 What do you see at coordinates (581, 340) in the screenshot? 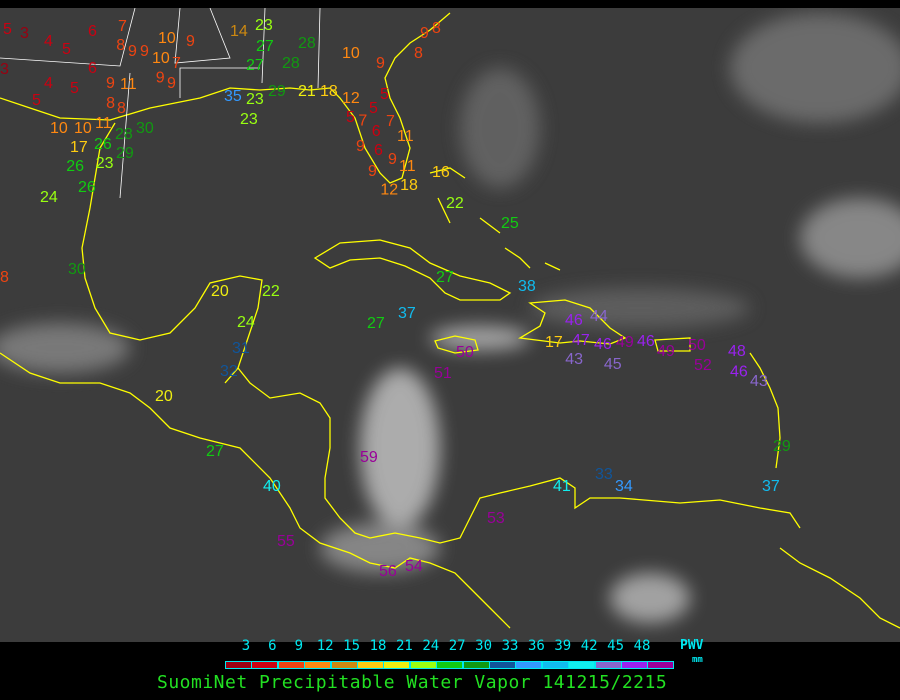
I see `station-pwv-label: 47` at bounding box center [581, 340].